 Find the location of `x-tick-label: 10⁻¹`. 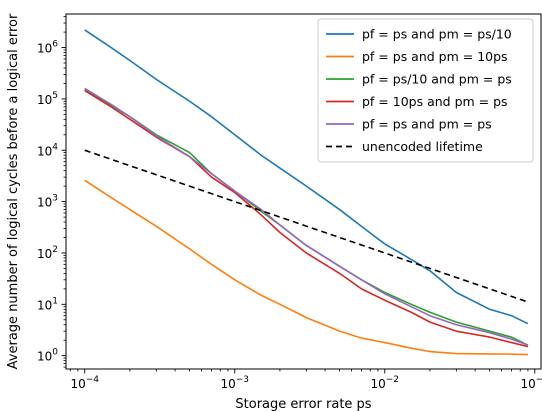

x-tick-label: 10⁻¹ is located at coordinates (531, 383).